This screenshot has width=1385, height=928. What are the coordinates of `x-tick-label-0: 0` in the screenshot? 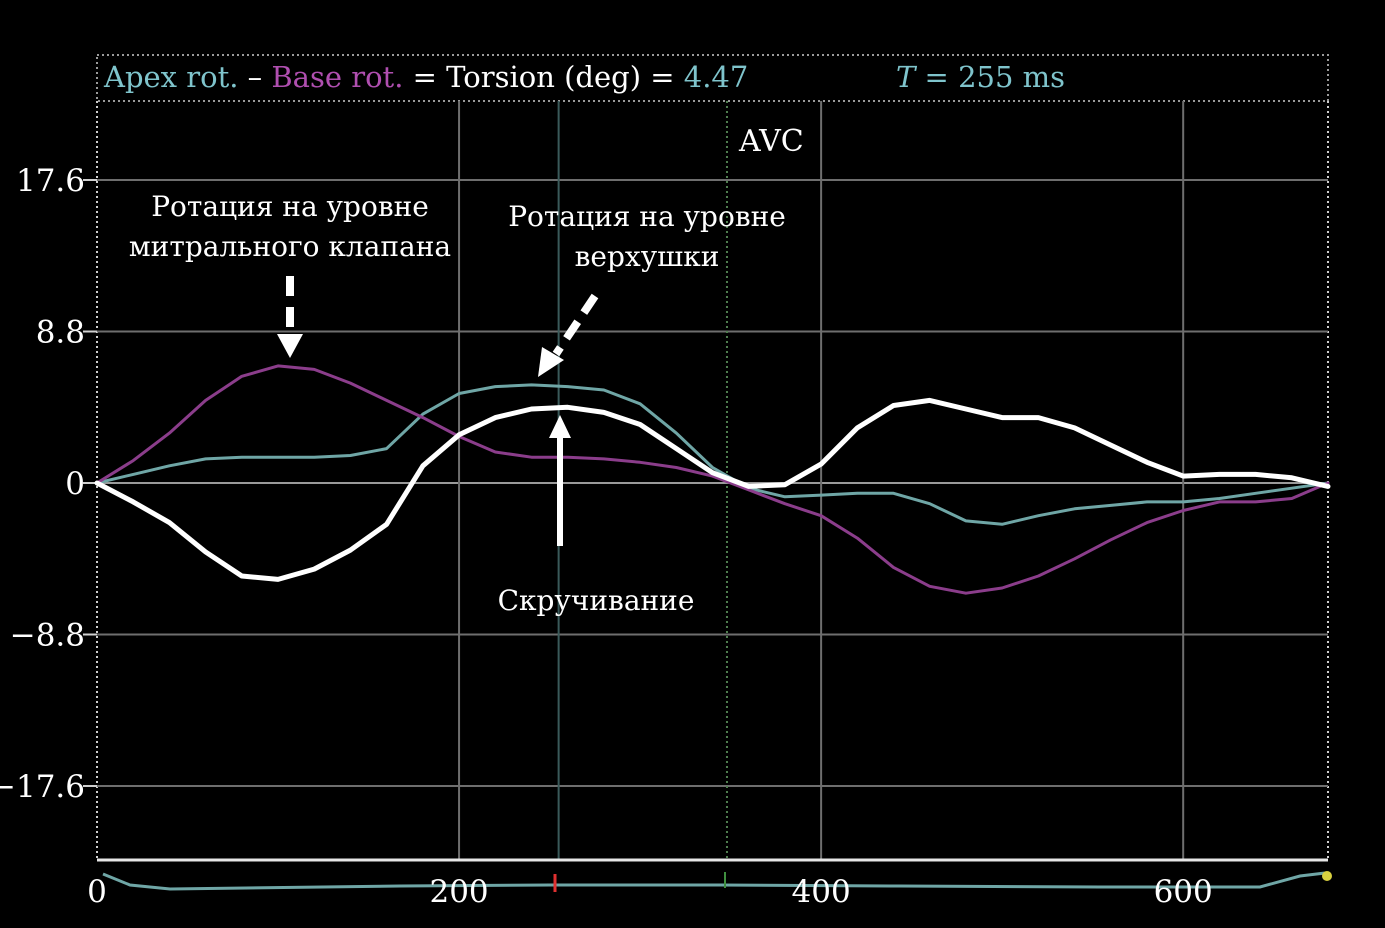 It's located at (97, 892).